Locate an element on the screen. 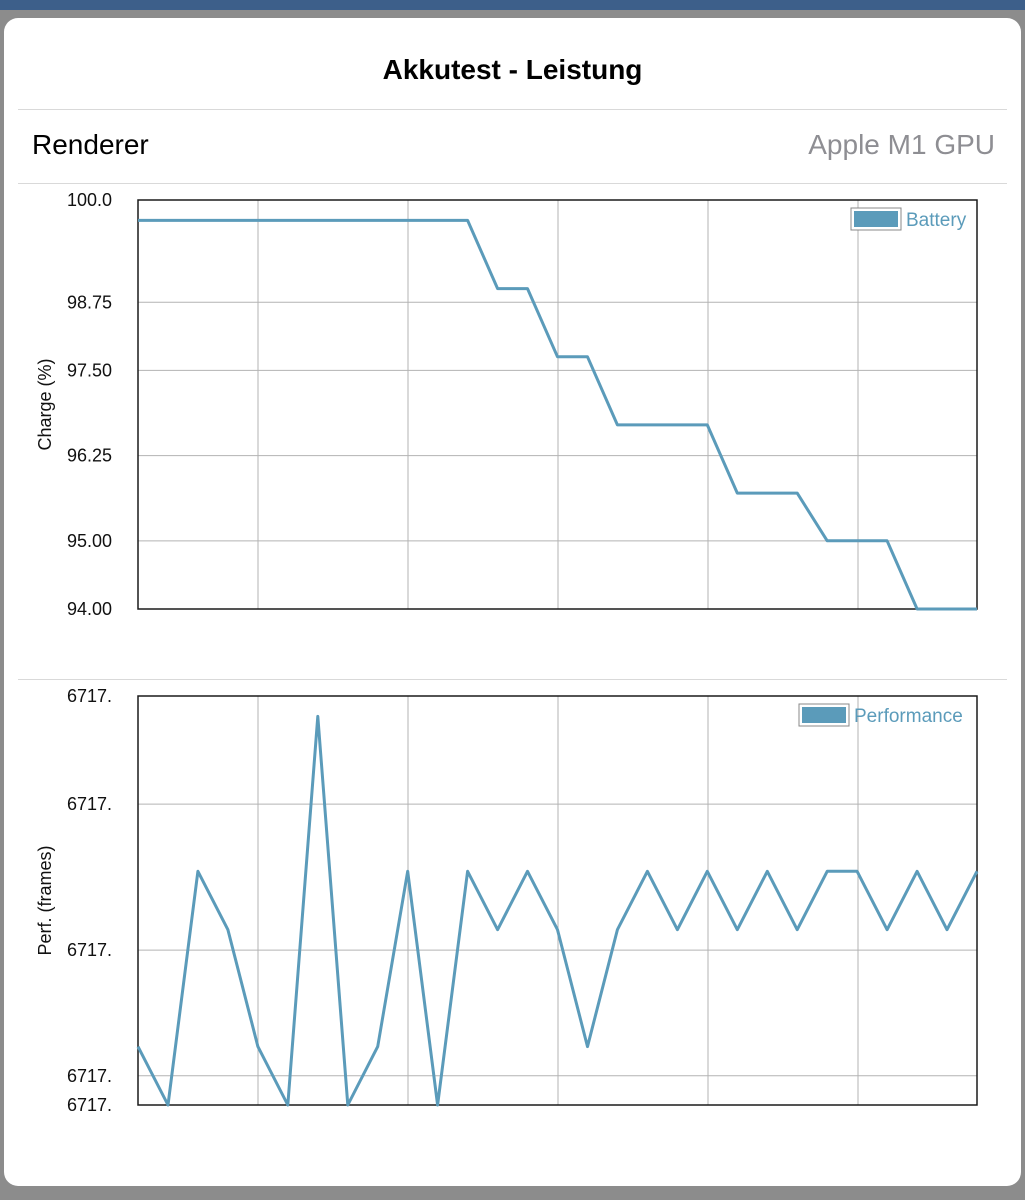 Image resolution: width=1025 pixels, height=1200 pixels. battery-ytick-label: 97.50 is located at coordinates (89, 370).